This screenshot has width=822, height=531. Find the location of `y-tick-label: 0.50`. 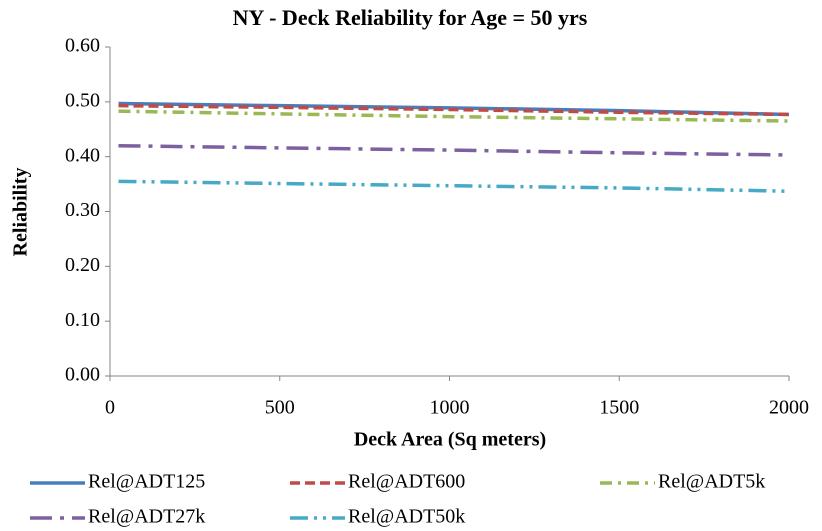

y-tick-label: 0.50 is located at coordinates (82, 100).